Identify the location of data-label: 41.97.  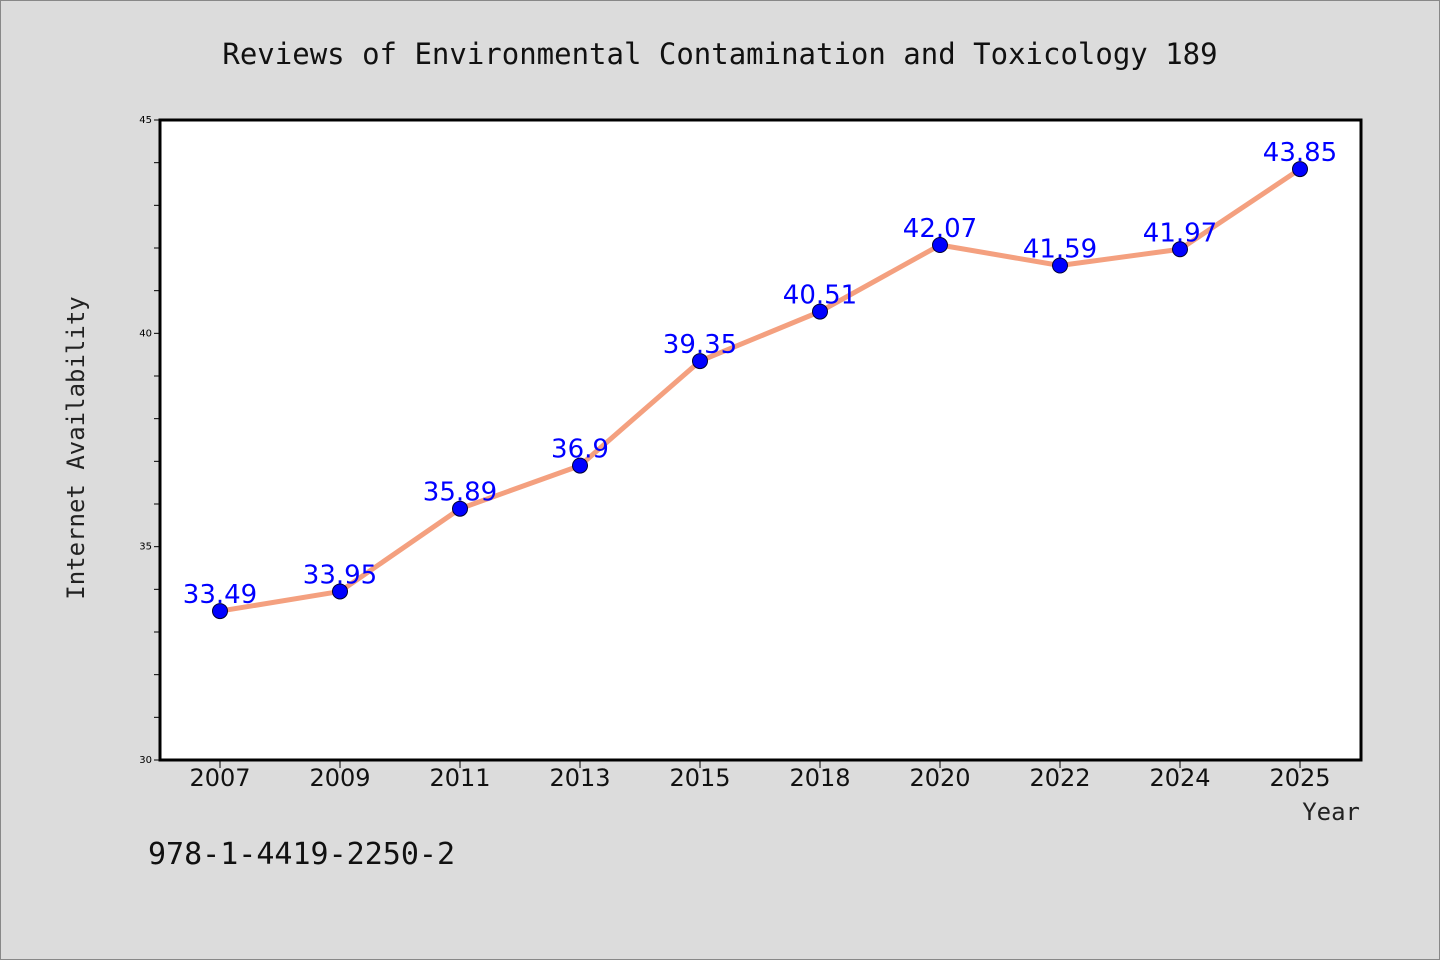
(1180, 233).